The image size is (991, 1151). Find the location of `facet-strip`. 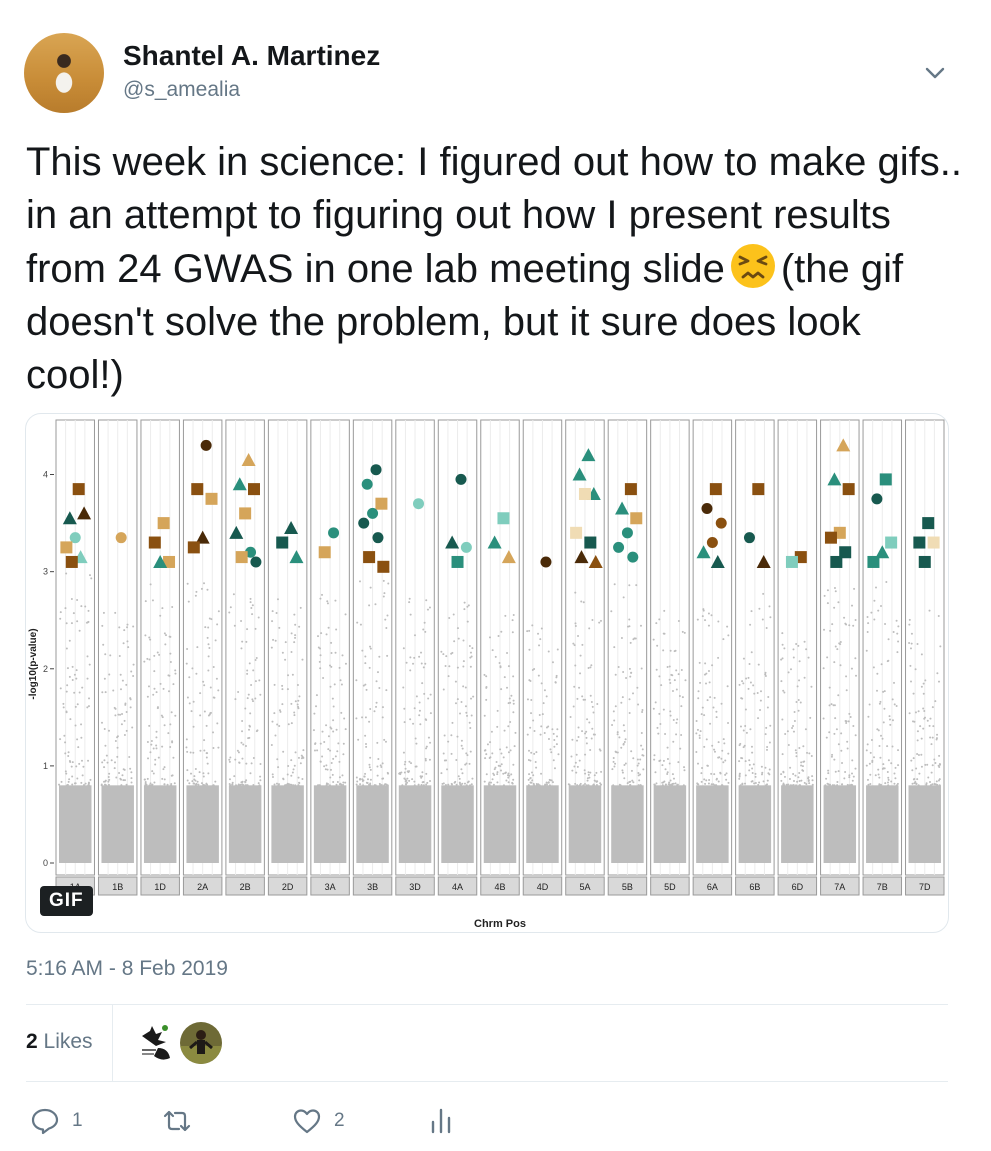

facet-strip is located at coordinates (415, 886).